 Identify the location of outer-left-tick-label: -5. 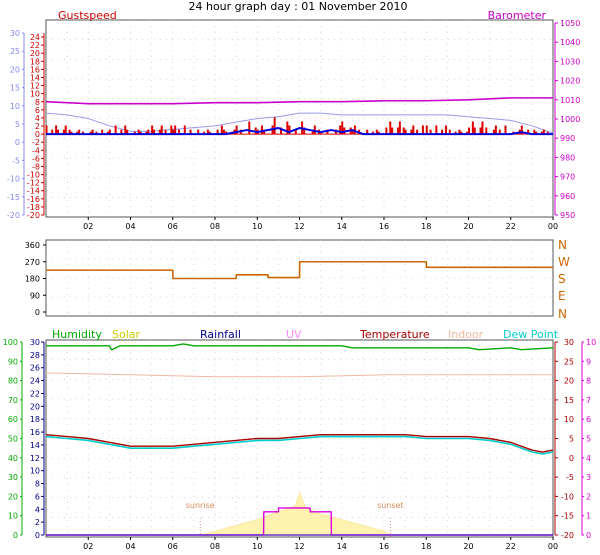
(16, 160).